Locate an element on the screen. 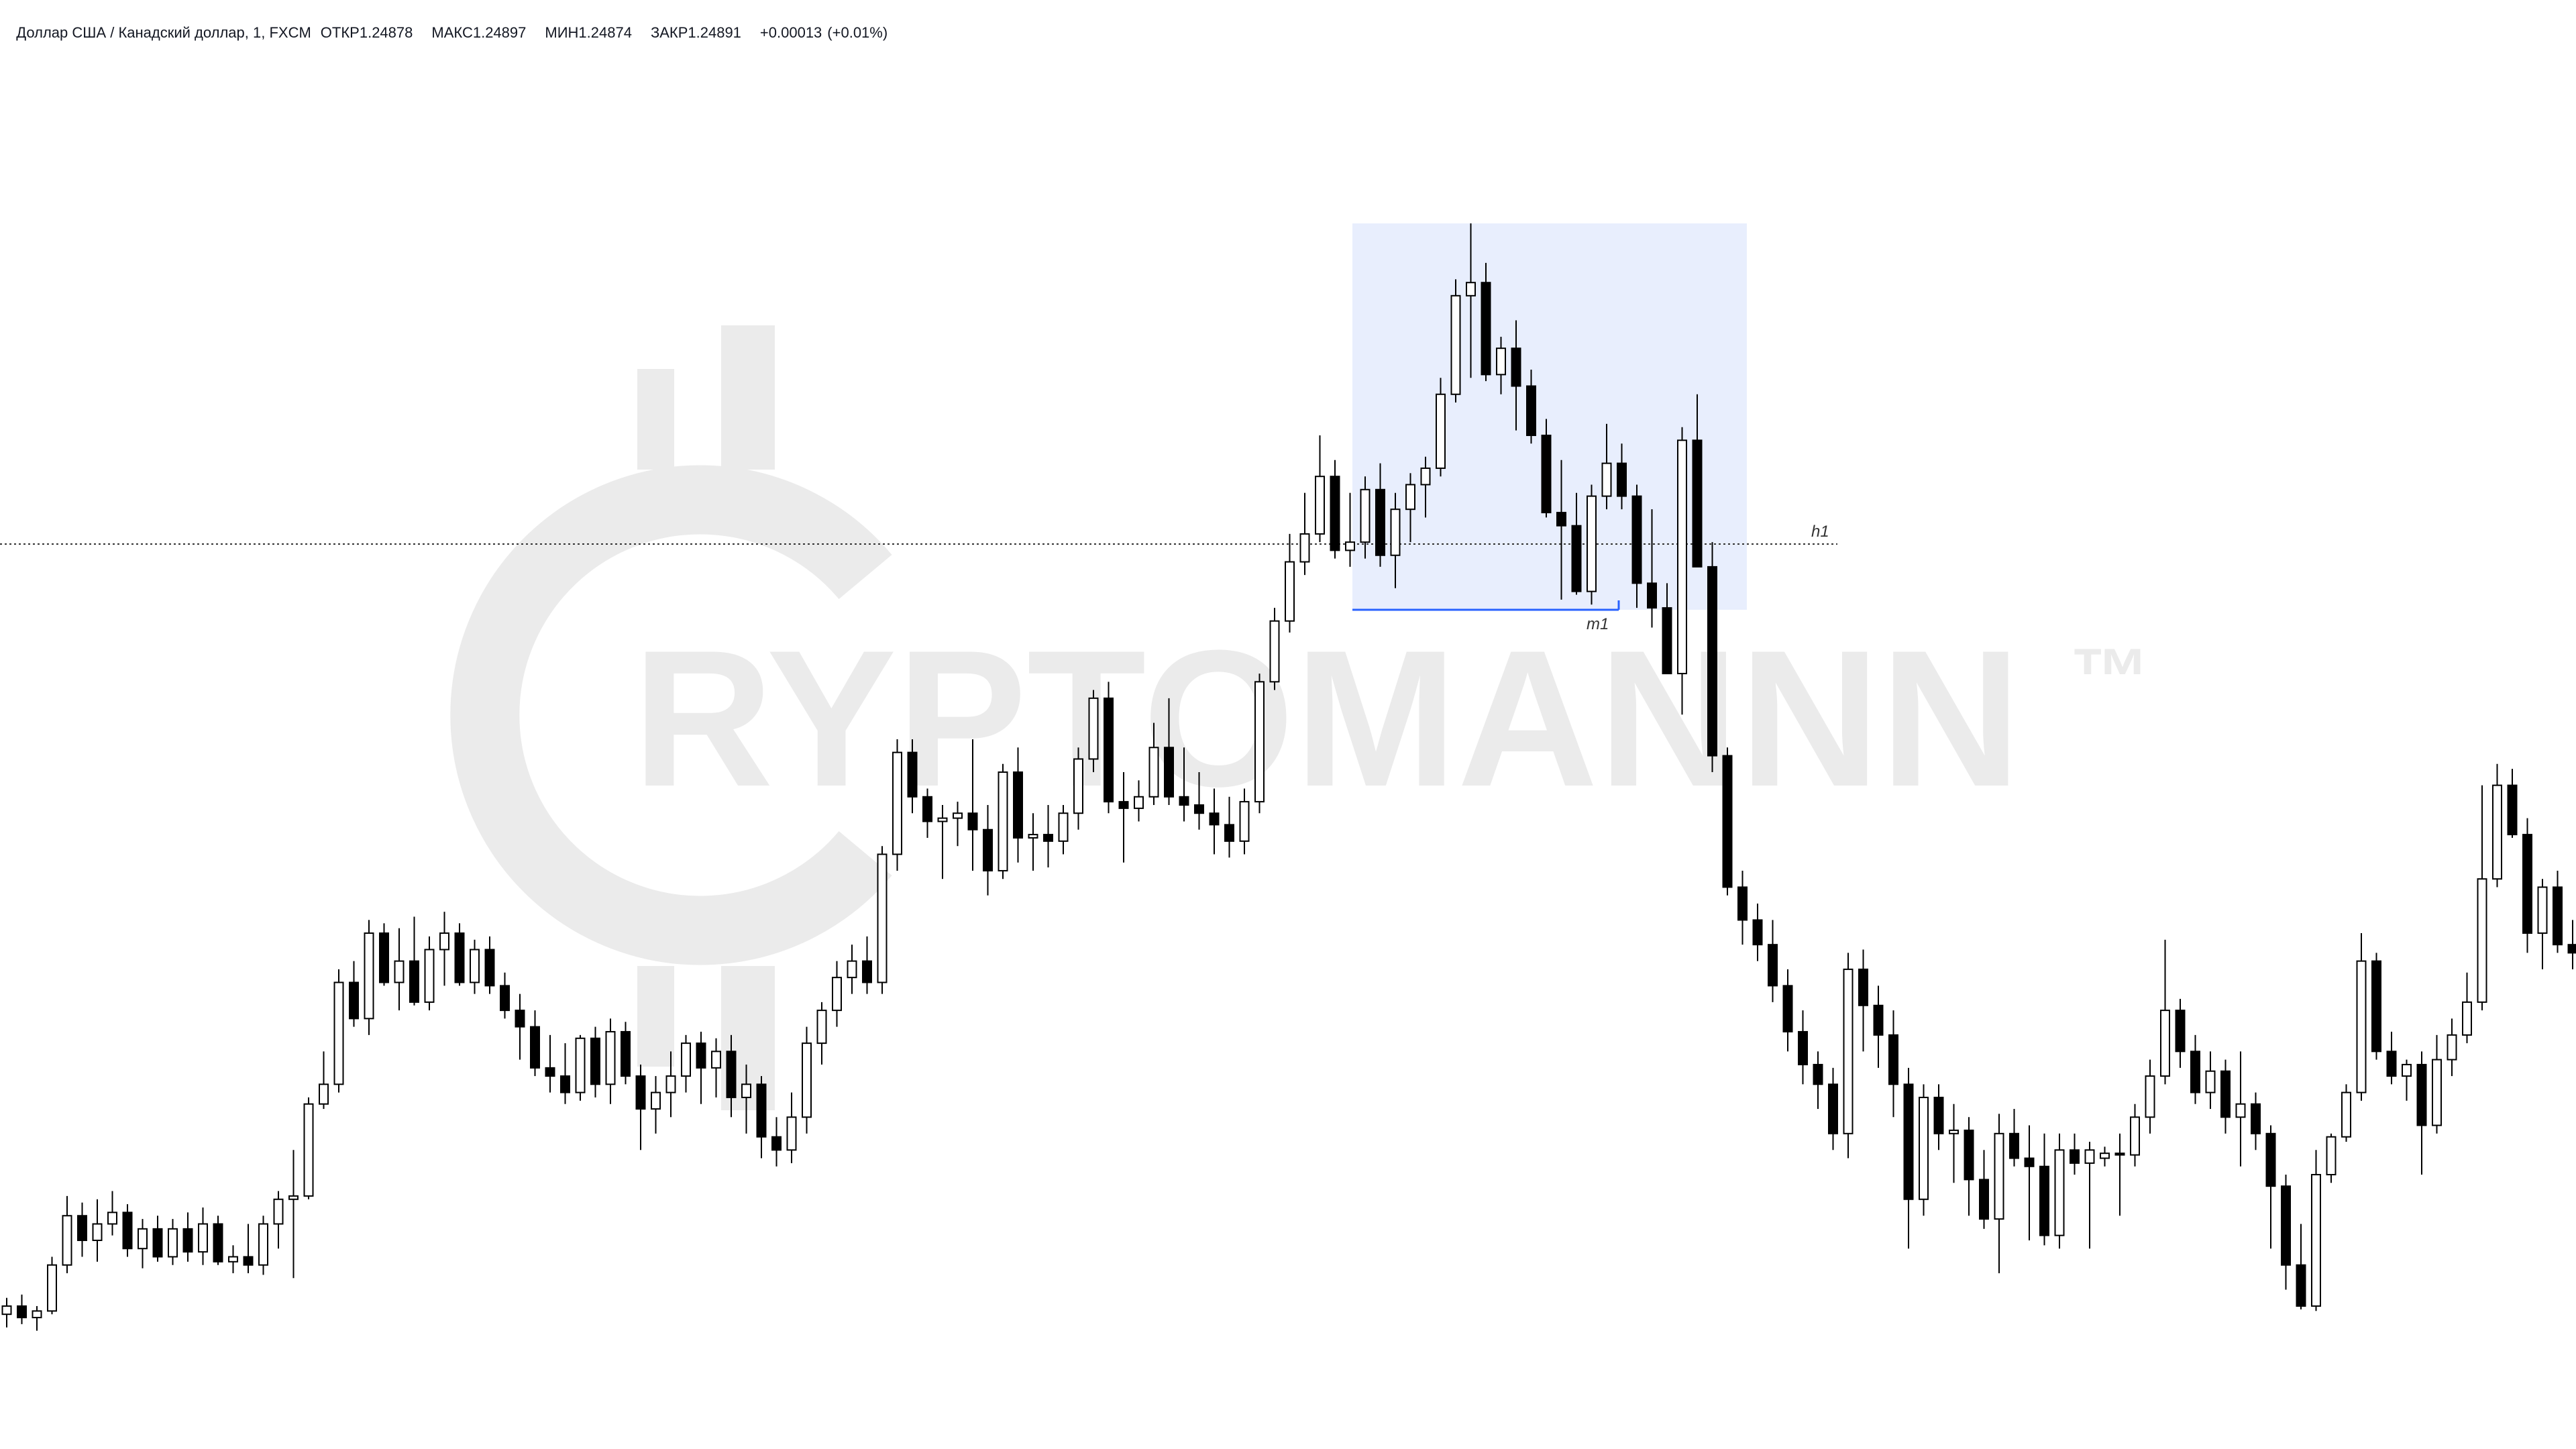 The width and height of the screenshot is (2576, 1449). ohlc: МАКС1.24897 is located at coordinates (483, 32).